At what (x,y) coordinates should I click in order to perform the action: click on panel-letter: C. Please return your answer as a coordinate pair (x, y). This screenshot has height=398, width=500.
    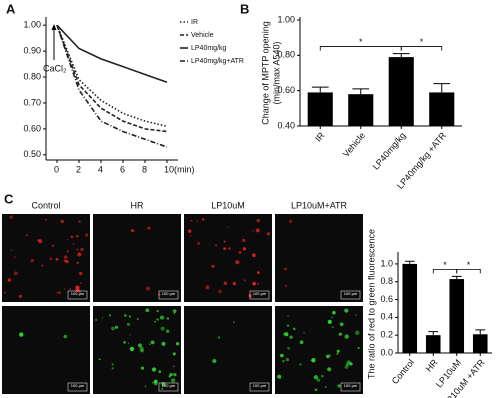
    Looking at the image, I should click on (9, 198).